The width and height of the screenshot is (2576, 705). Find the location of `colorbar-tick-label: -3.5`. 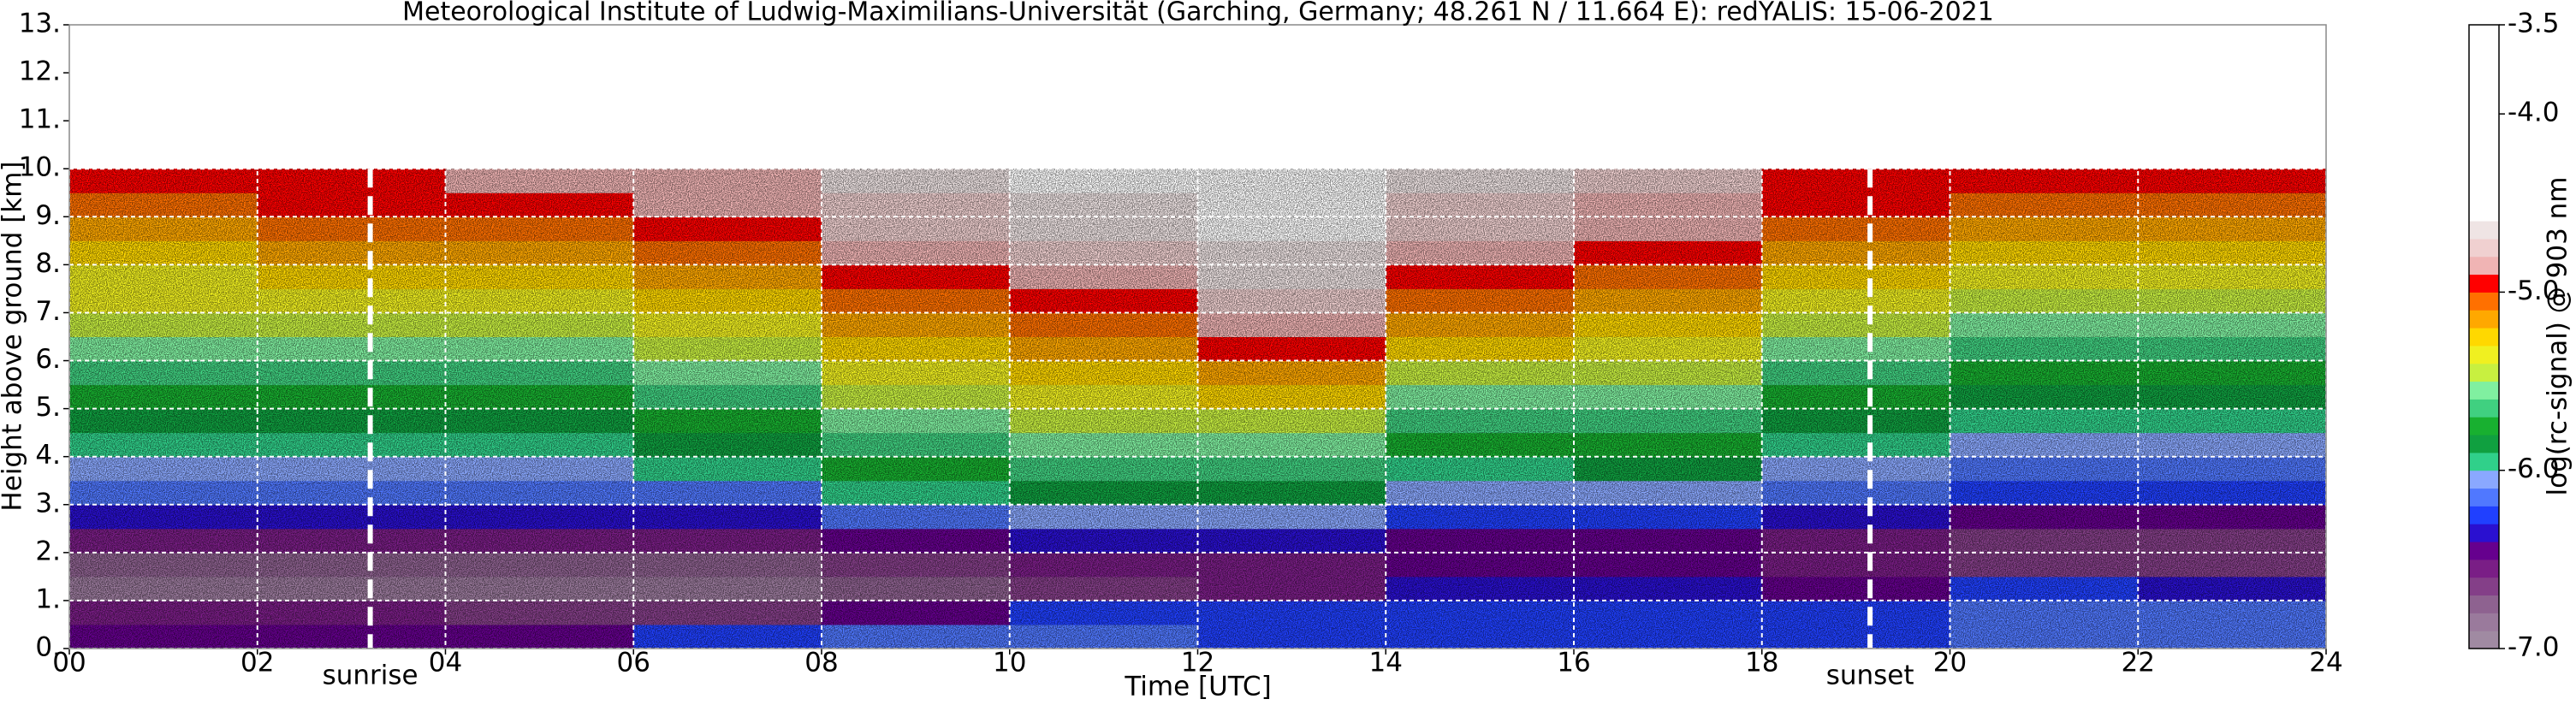

colorbar-tick-label: -3.5 is located at coordinates (2534, 24).